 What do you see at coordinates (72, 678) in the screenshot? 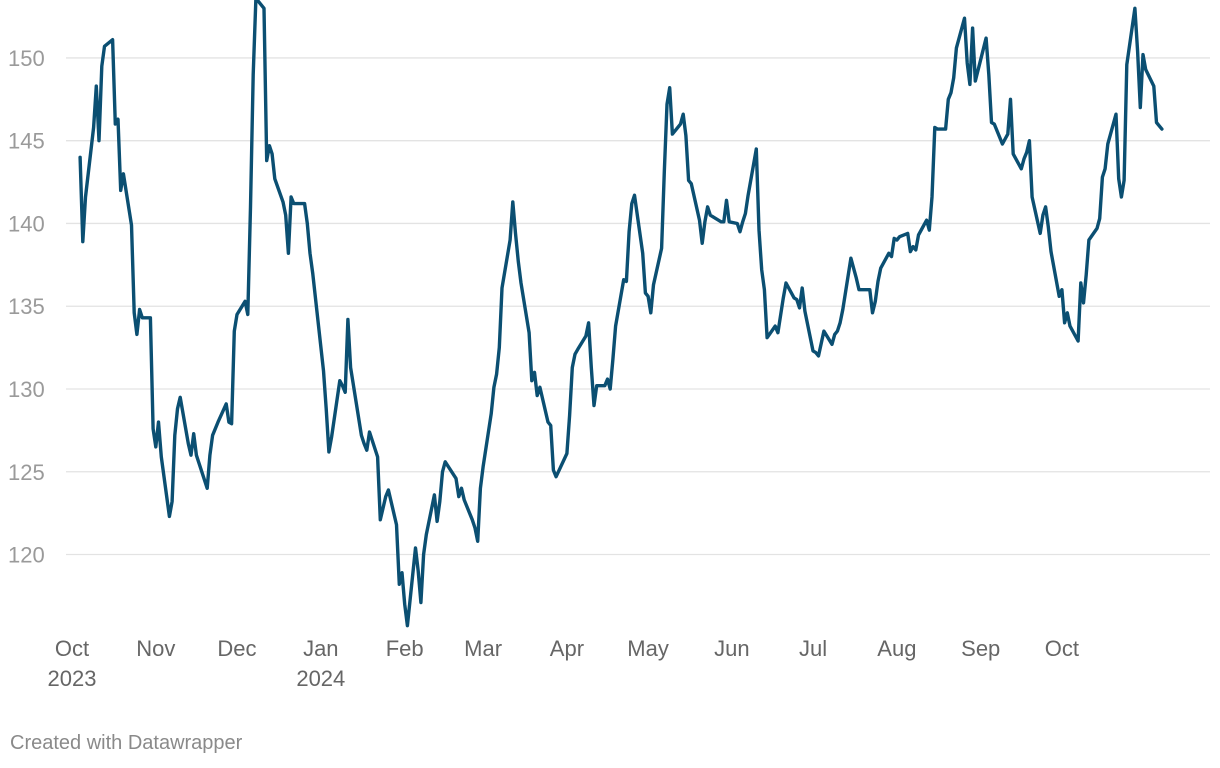
I see `x-tick-year-label: 2023` at bounding box center [72, 678].